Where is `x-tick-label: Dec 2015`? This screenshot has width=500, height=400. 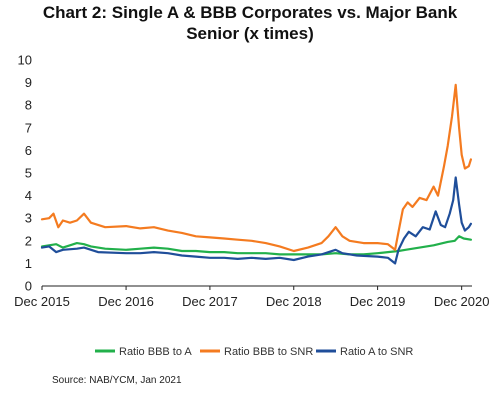
x-tick-label: Dec 2015 is located at coordinates (42, 301).